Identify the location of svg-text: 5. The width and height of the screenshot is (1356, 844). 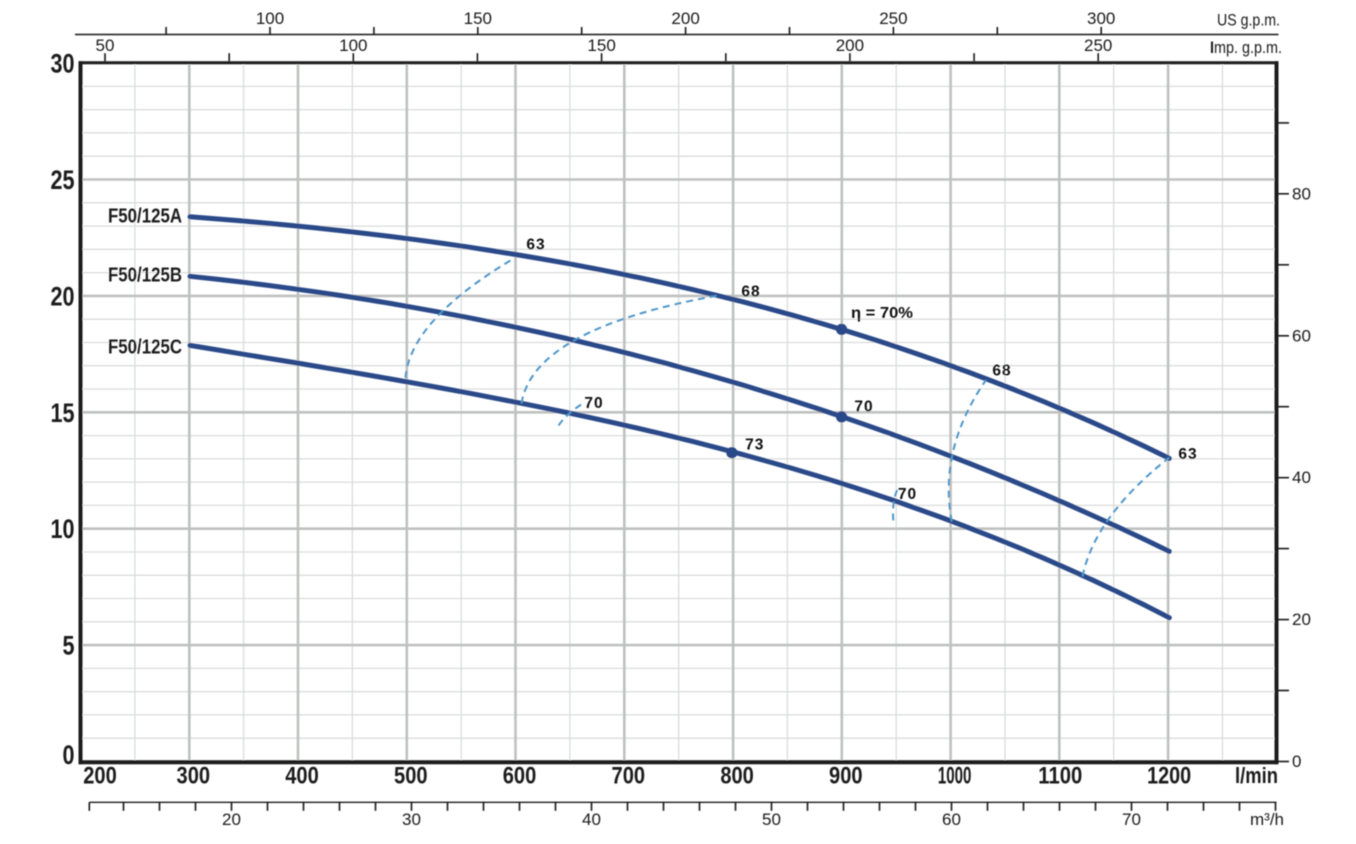
(69, 646).